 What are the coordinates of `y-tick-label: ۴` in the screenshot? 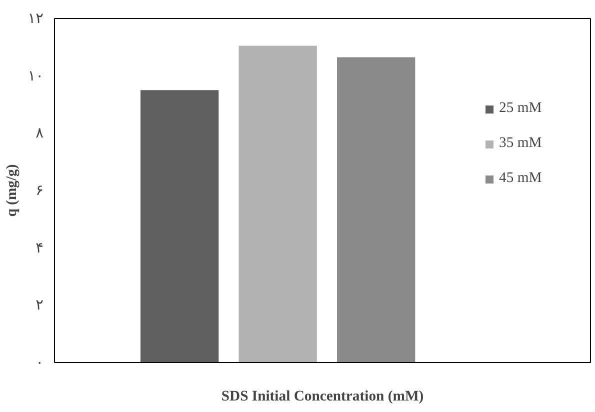 It's located at (40, 247).